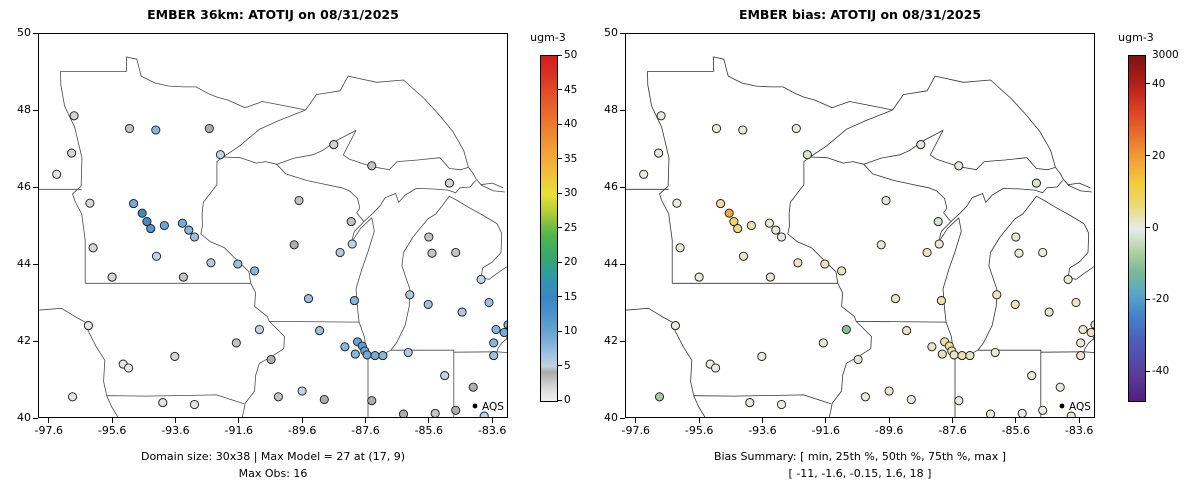  I want to click on y-axis-tick-label: 44, so click(24, 263).